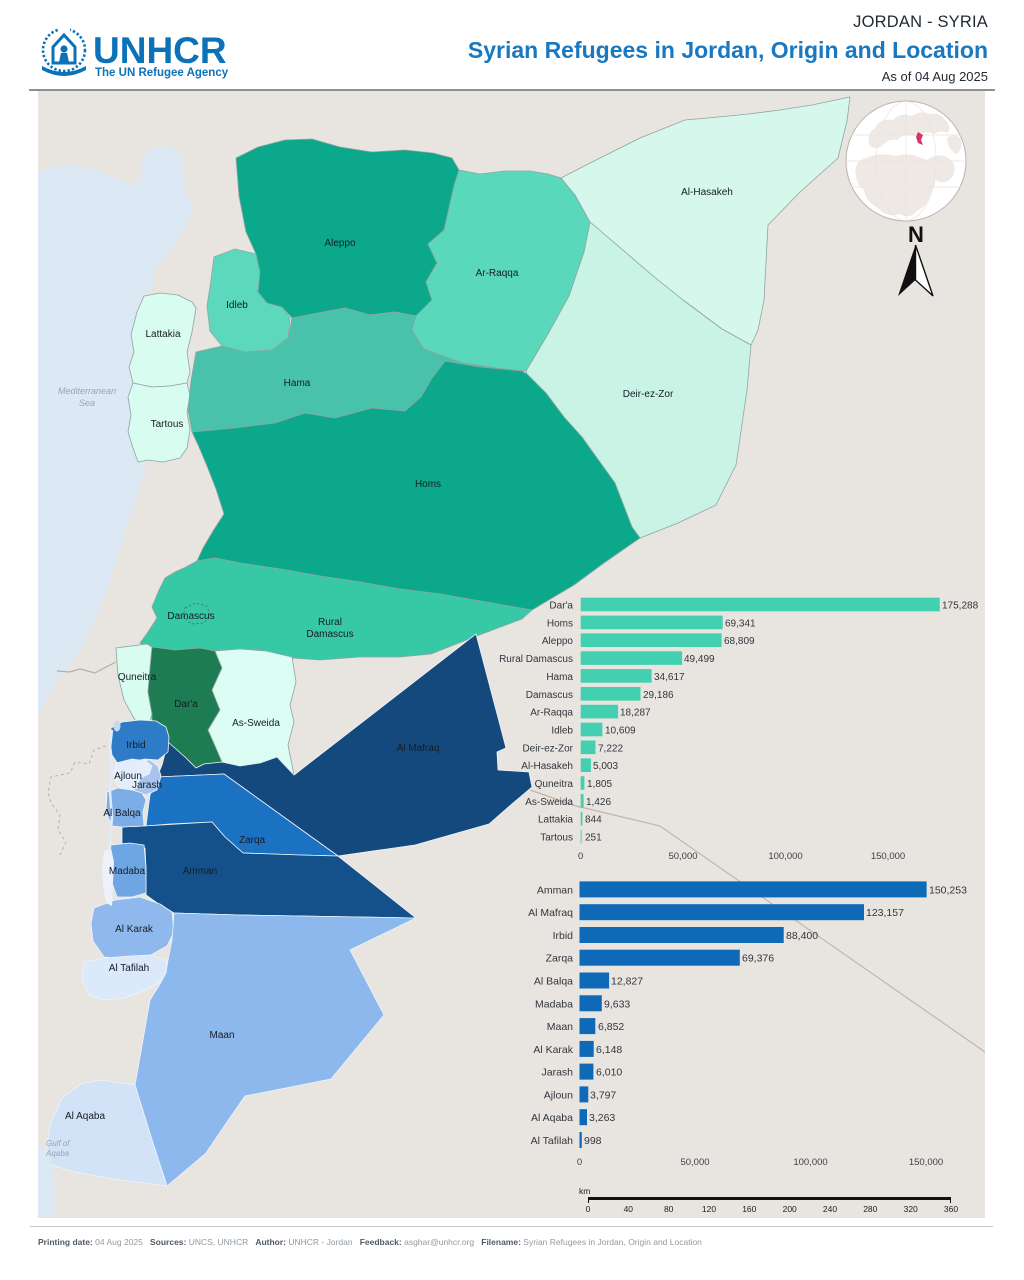 This screenshot has height=1280, width=1024. Describe the element at coordinates (87, 403) in the screenshot. I see `svg-text: Sea` at that location.